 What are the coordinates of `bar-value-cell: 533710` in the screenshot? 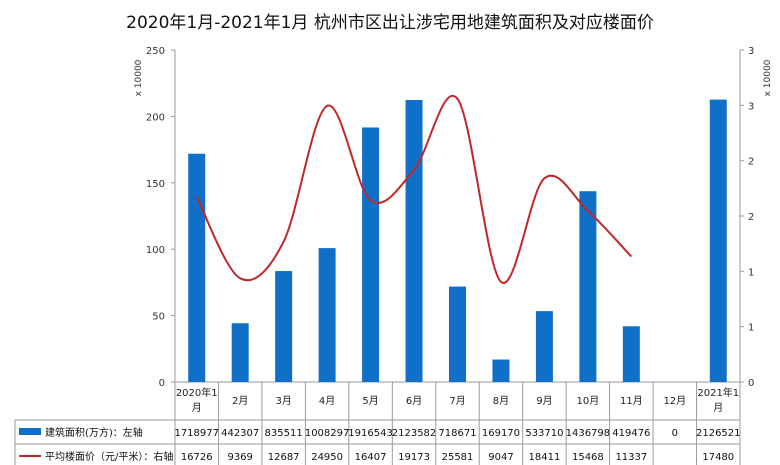 It's located at (544, 433).